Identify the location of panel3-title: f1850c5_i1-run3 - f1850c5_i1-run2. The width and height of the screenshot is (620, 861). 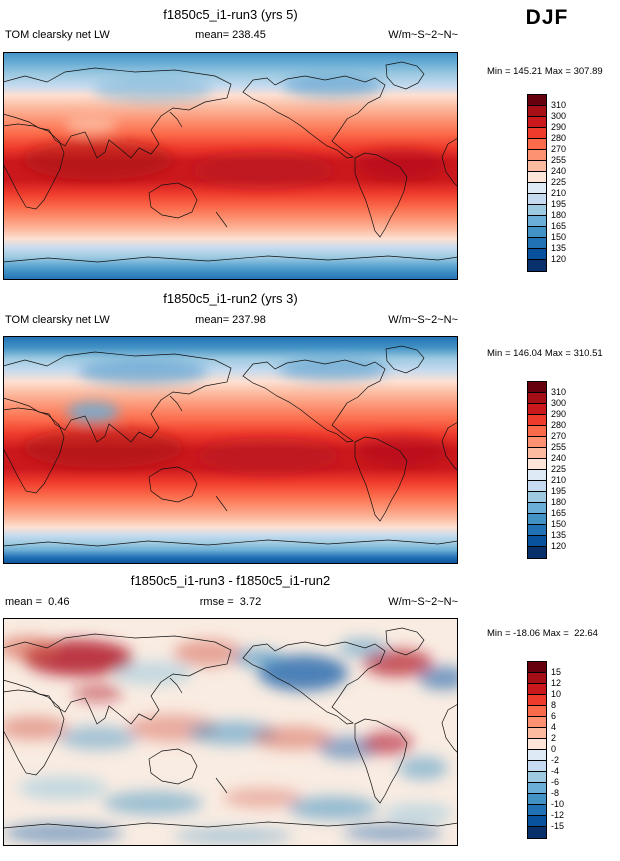
(230, 580).